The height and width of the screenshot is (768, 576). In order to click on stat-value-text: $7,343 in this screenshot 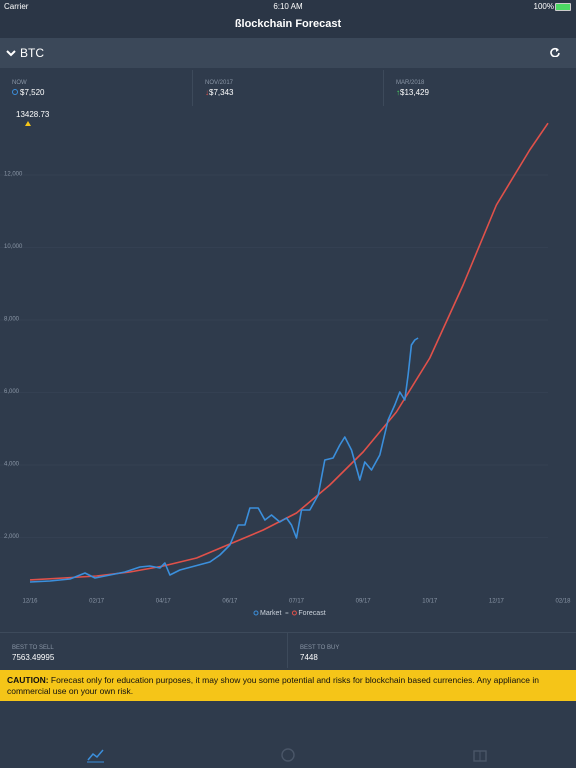, I will do `click(221, 92)`.